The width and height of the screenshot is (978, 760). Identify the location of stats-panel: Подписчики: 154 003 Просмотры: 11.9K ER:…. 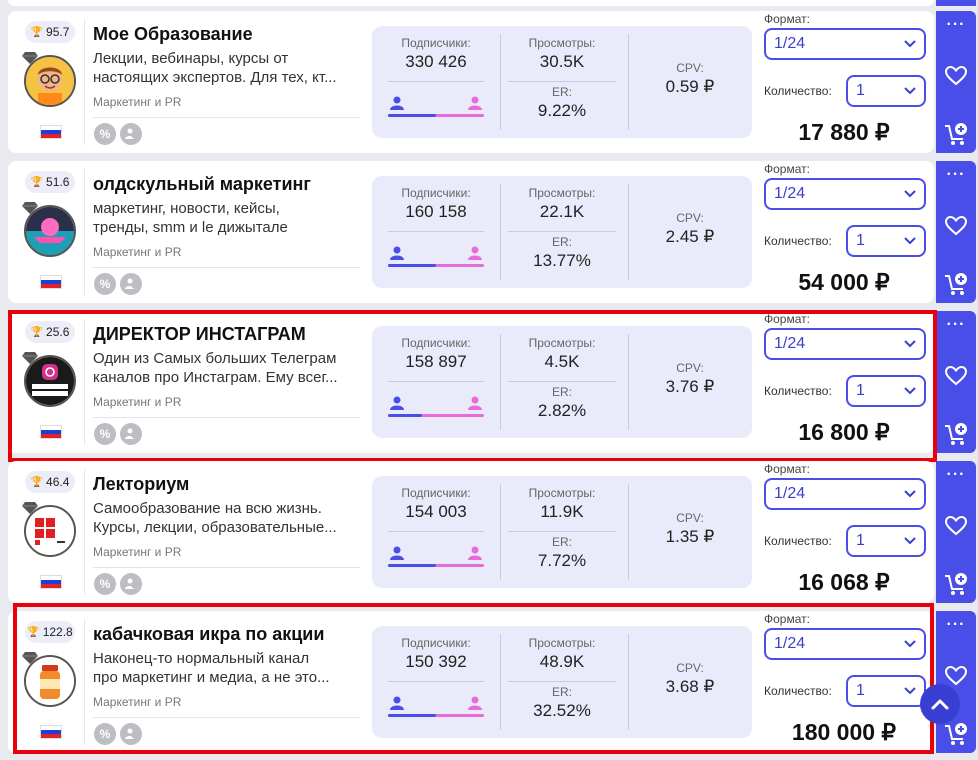
(562, 532).